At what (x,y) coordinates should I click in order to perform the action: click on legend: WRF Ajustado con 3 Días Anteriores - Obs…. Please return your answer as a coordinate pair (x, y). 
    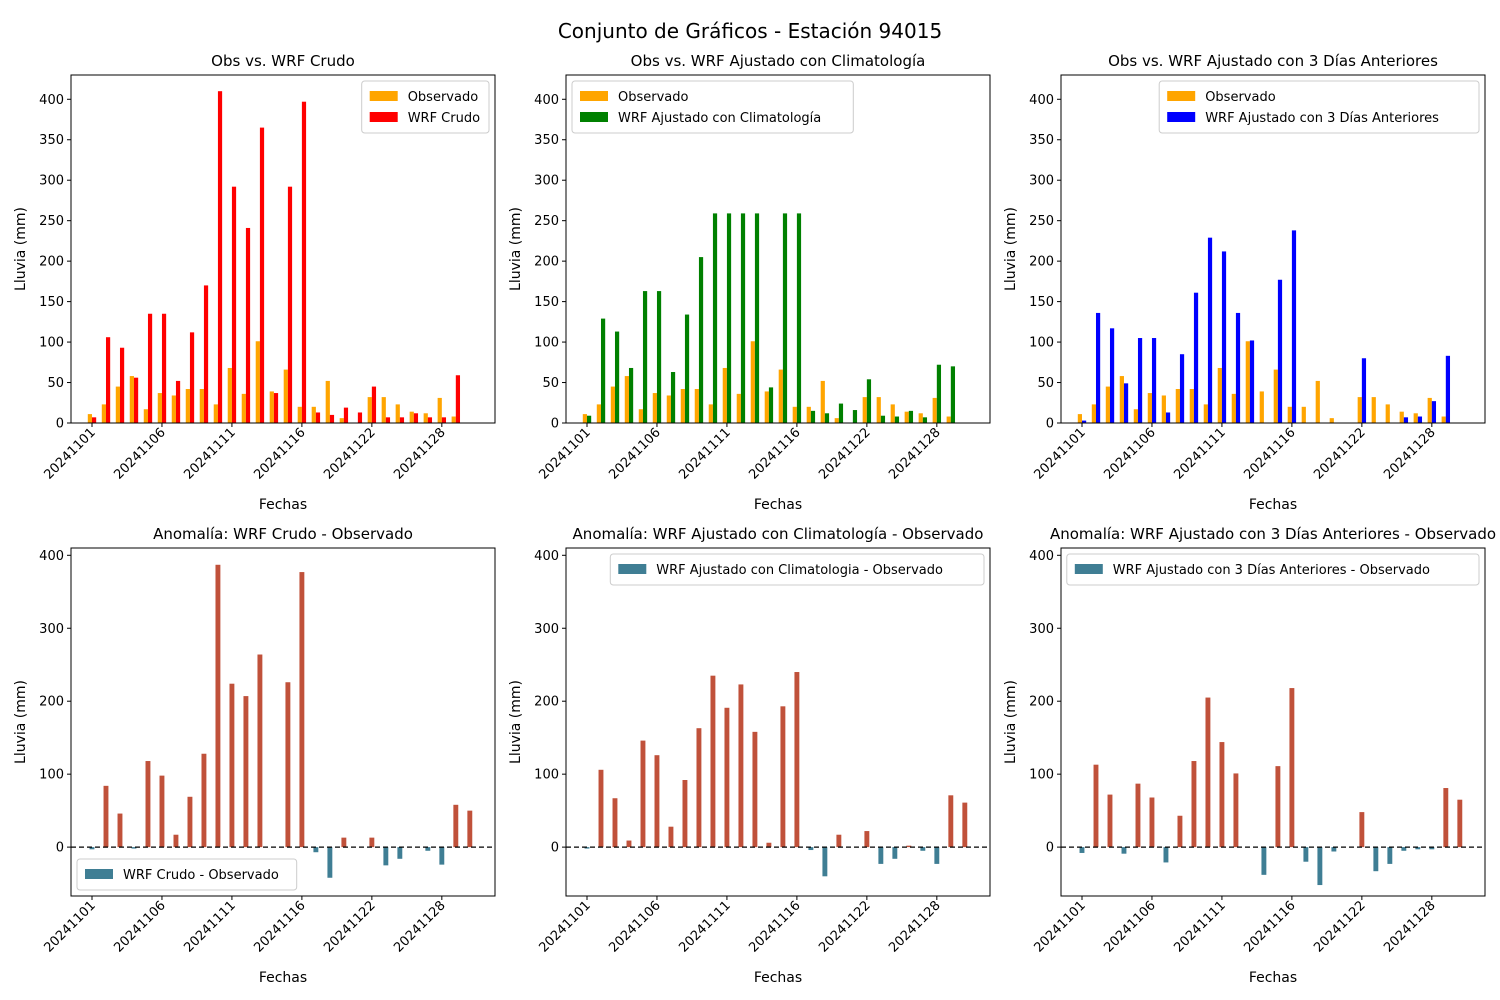
    Looking at the image, I should click on (1273, 569).